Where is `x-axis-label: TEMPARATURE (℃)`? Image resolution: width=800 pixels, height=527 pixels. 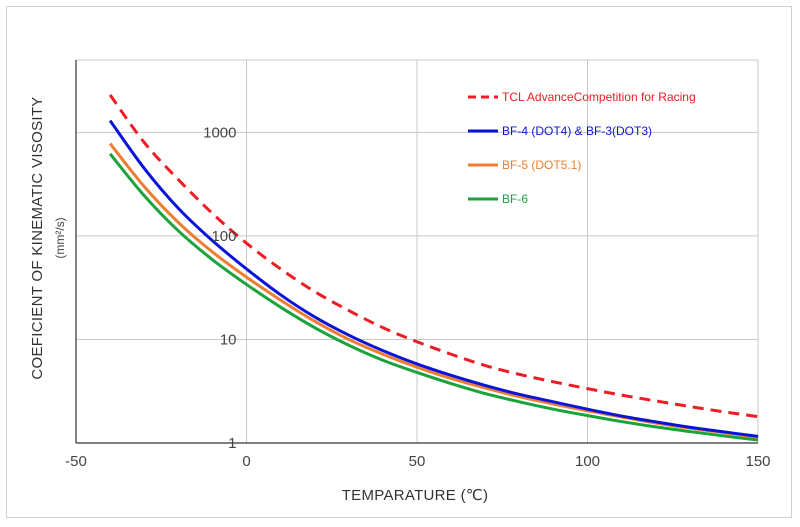 x-axis-label: TEMPARATURE (℃) is located at coordinates (415, 495).